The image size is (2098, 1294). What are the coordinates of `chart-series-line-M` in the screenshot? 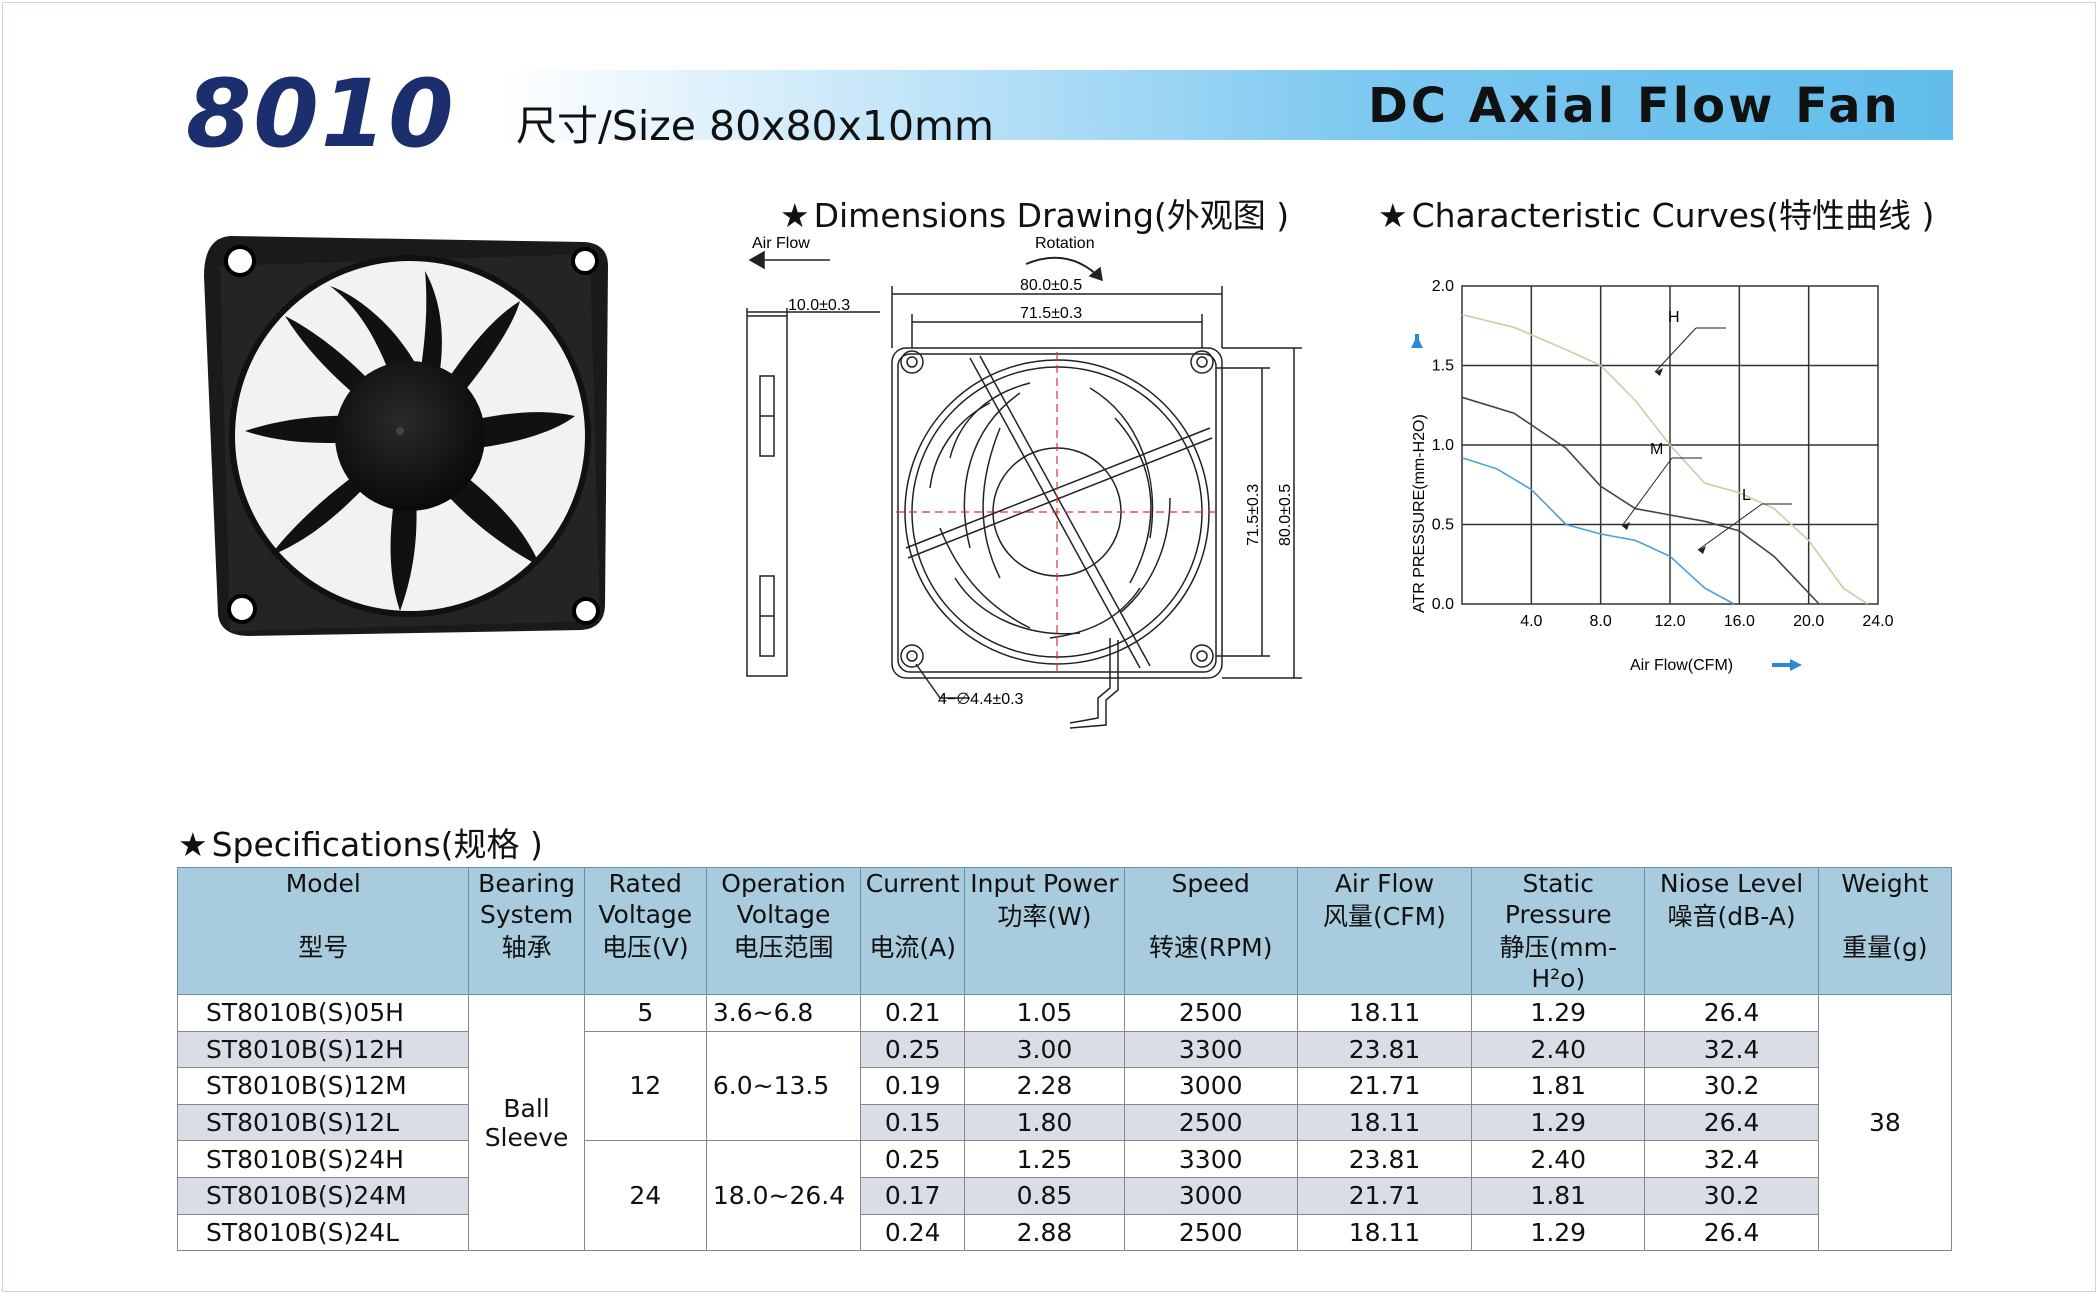 It's located at (1640, 500).